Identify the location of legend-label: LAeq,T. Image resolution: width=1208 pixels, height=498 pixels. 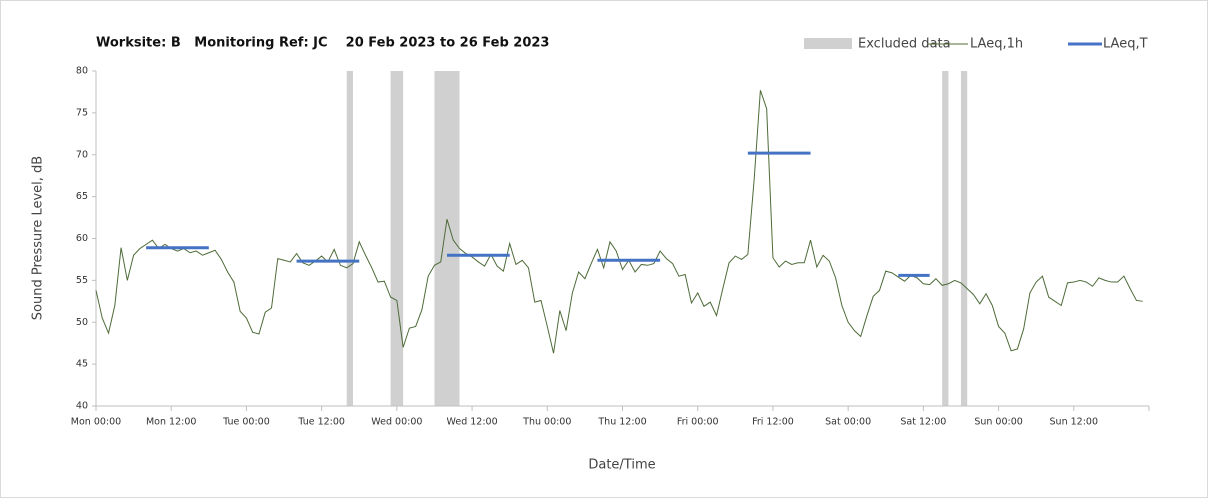
(1125, 44).